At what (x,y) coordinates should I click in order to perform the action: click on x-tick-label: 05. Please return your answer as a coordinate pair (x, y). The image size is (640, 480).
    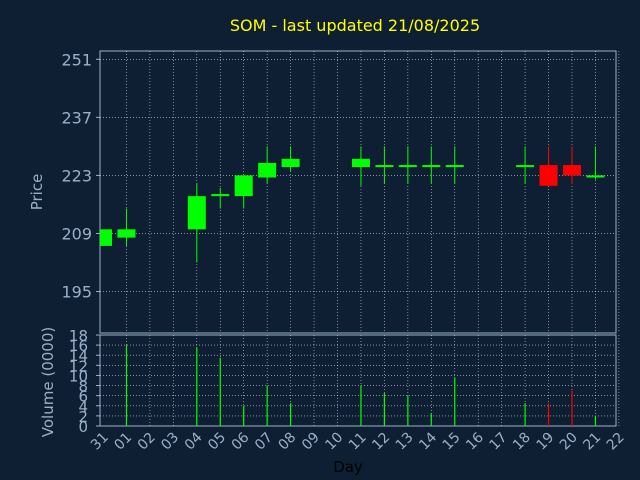
    Looking at the image, I should click on (217, 442).